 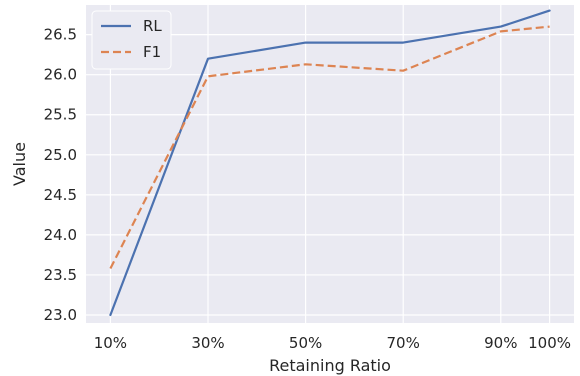 What do you see at coordinates (403, 343) in the screenshot?
I see `x-tick-label: 70%` at bounding box center [403, 343].